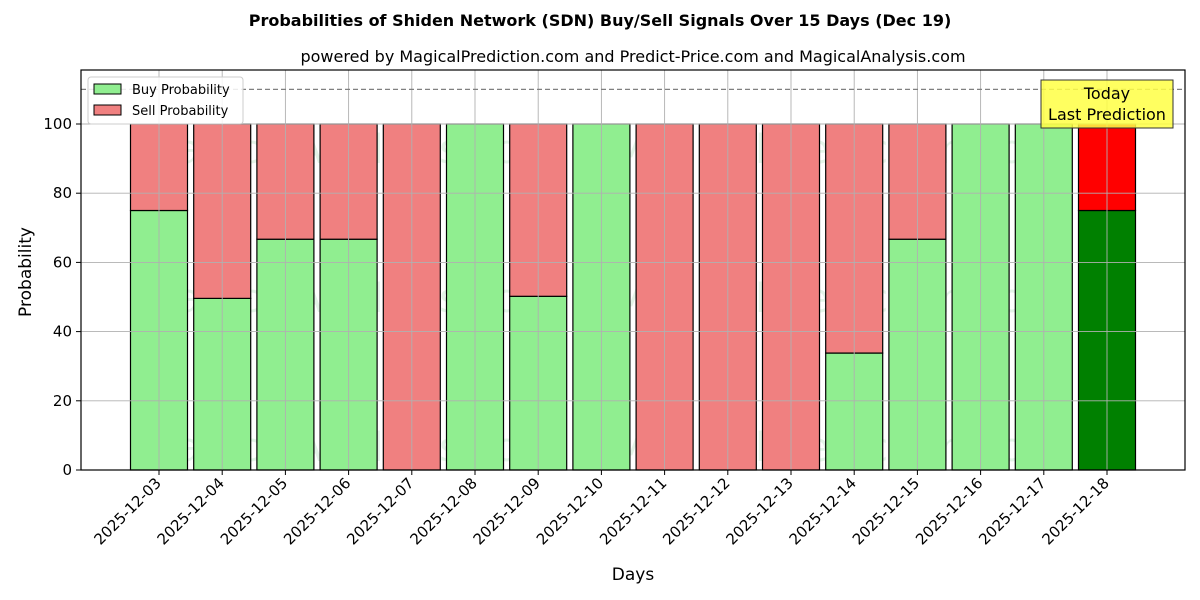 This screenshot has width=1200, height=600. What do you see at coordinates (1012, 511) in the screenshot?
I see `x-tick-label: 2025-12-17` at bounding box center [1012, 511].